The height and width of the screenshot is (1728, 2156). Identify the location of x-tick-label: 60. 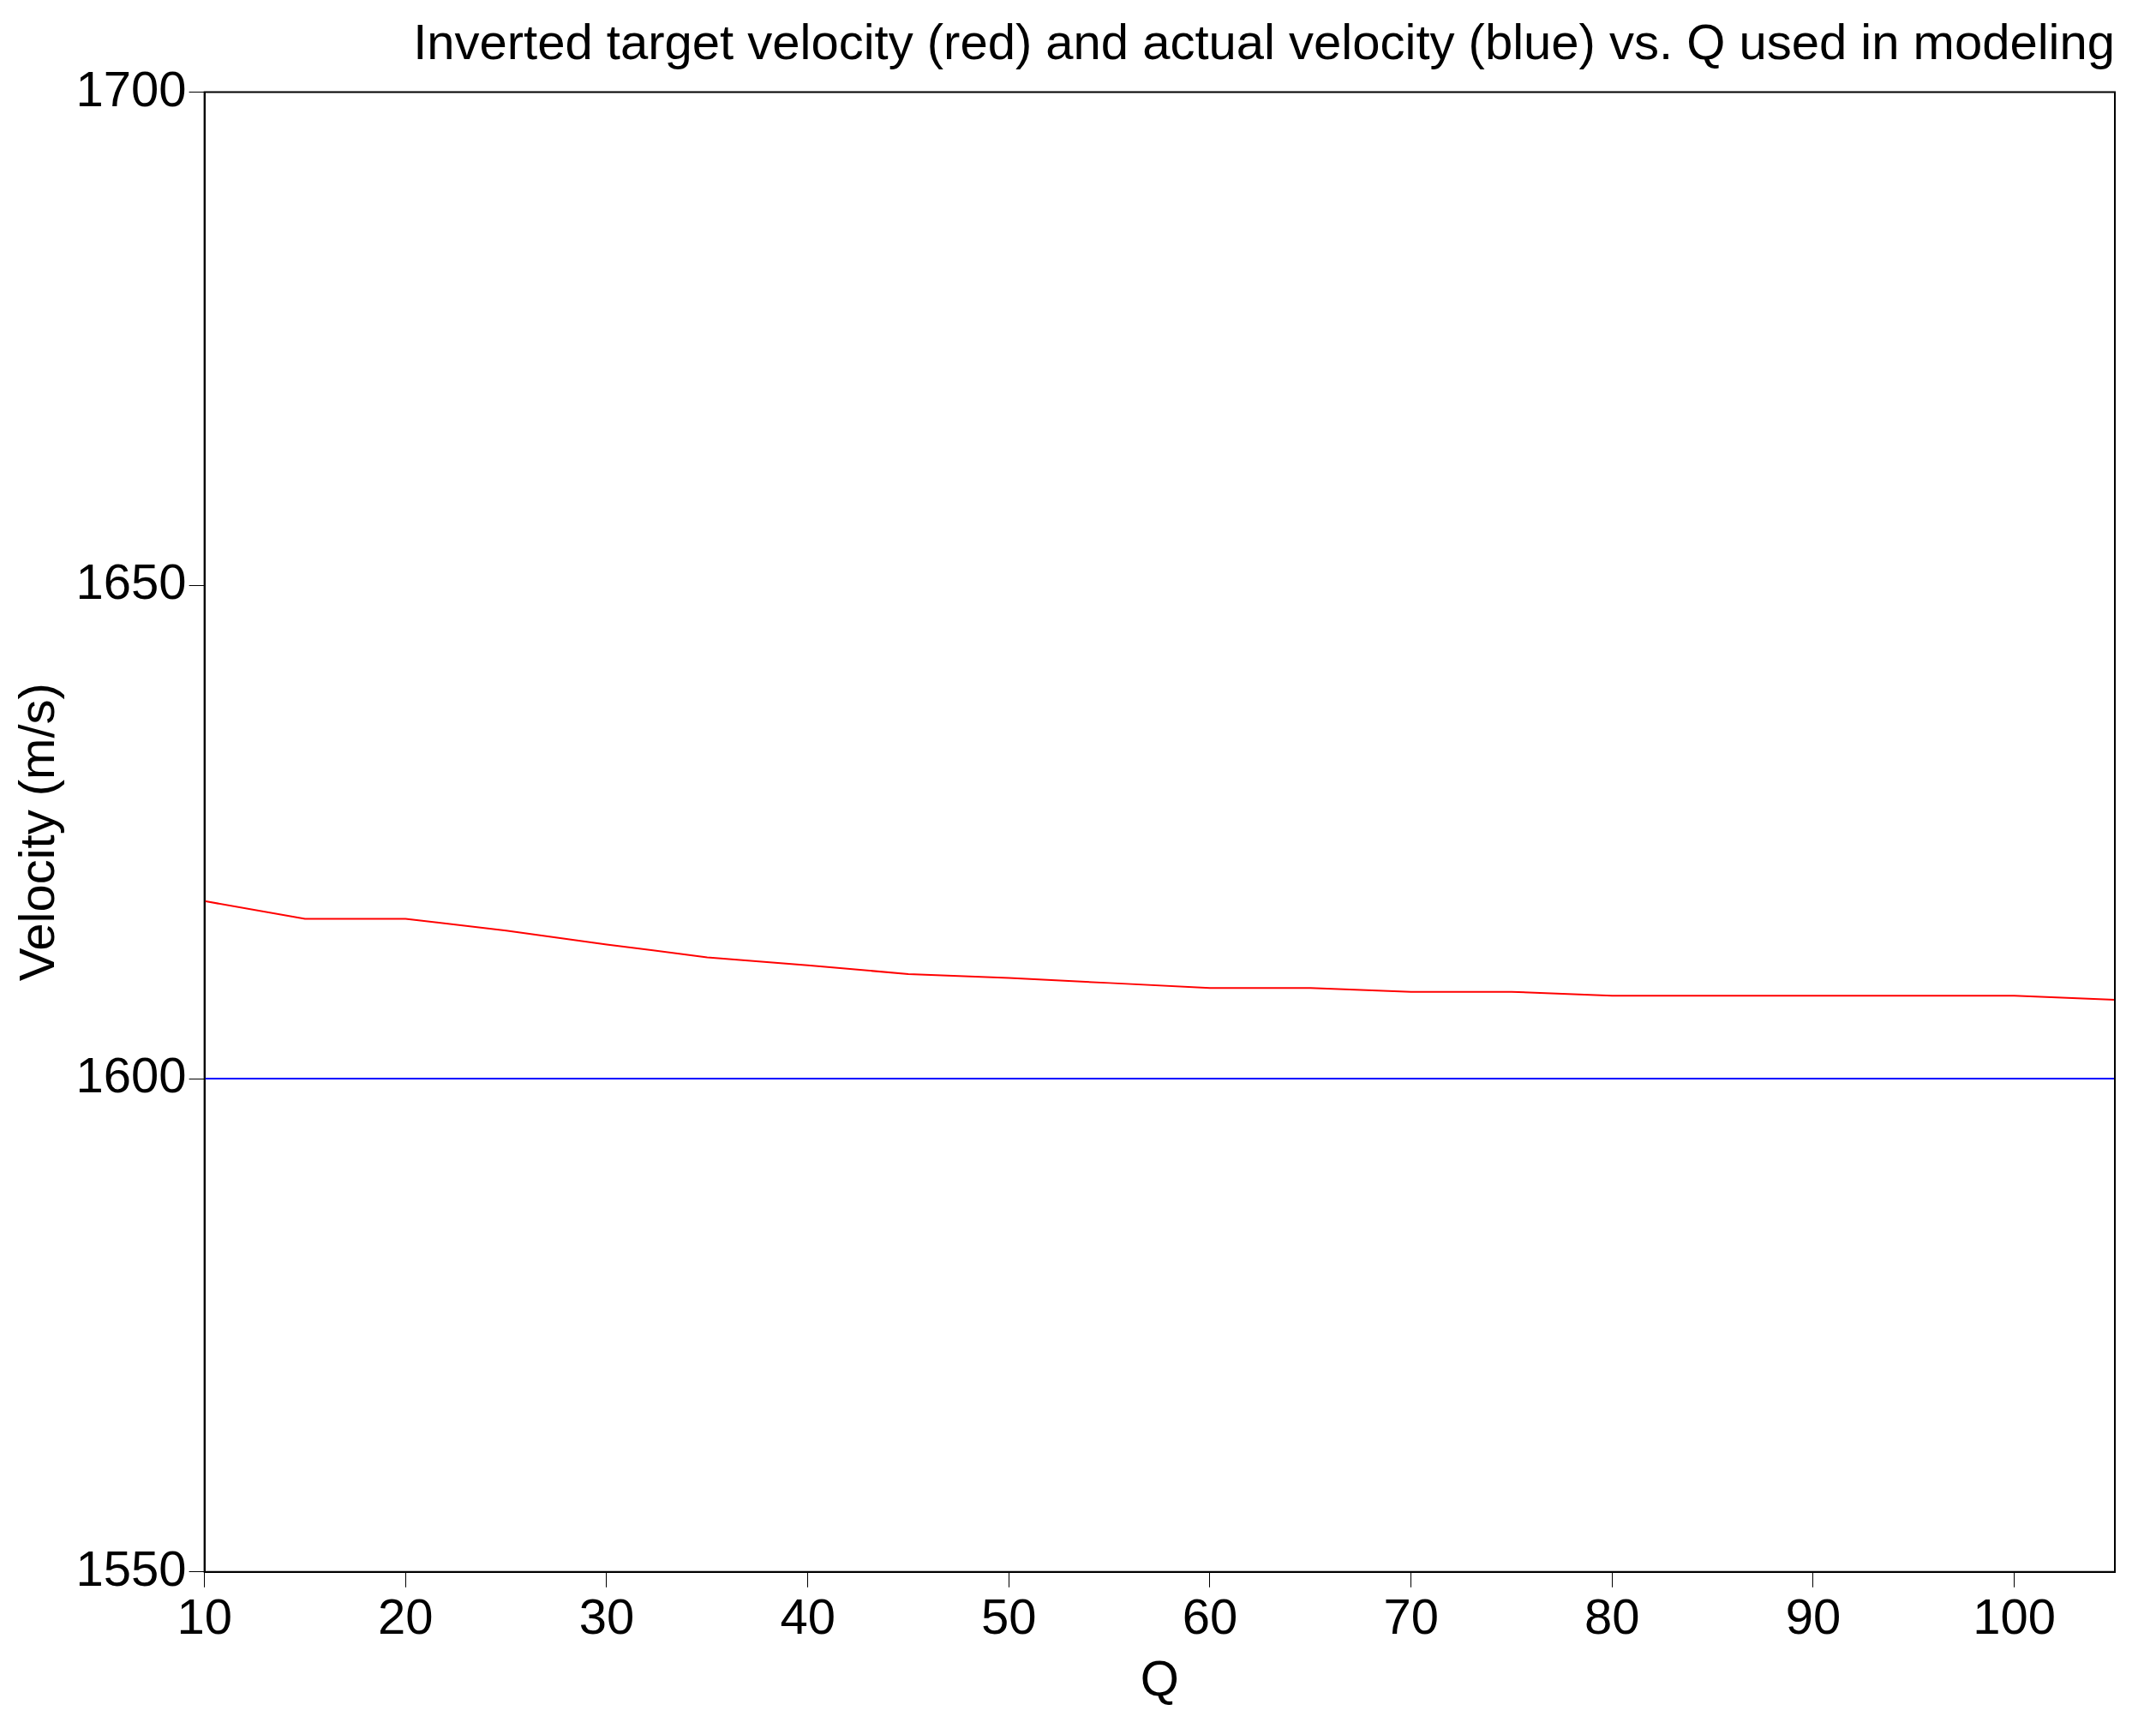
(1210, 1616).